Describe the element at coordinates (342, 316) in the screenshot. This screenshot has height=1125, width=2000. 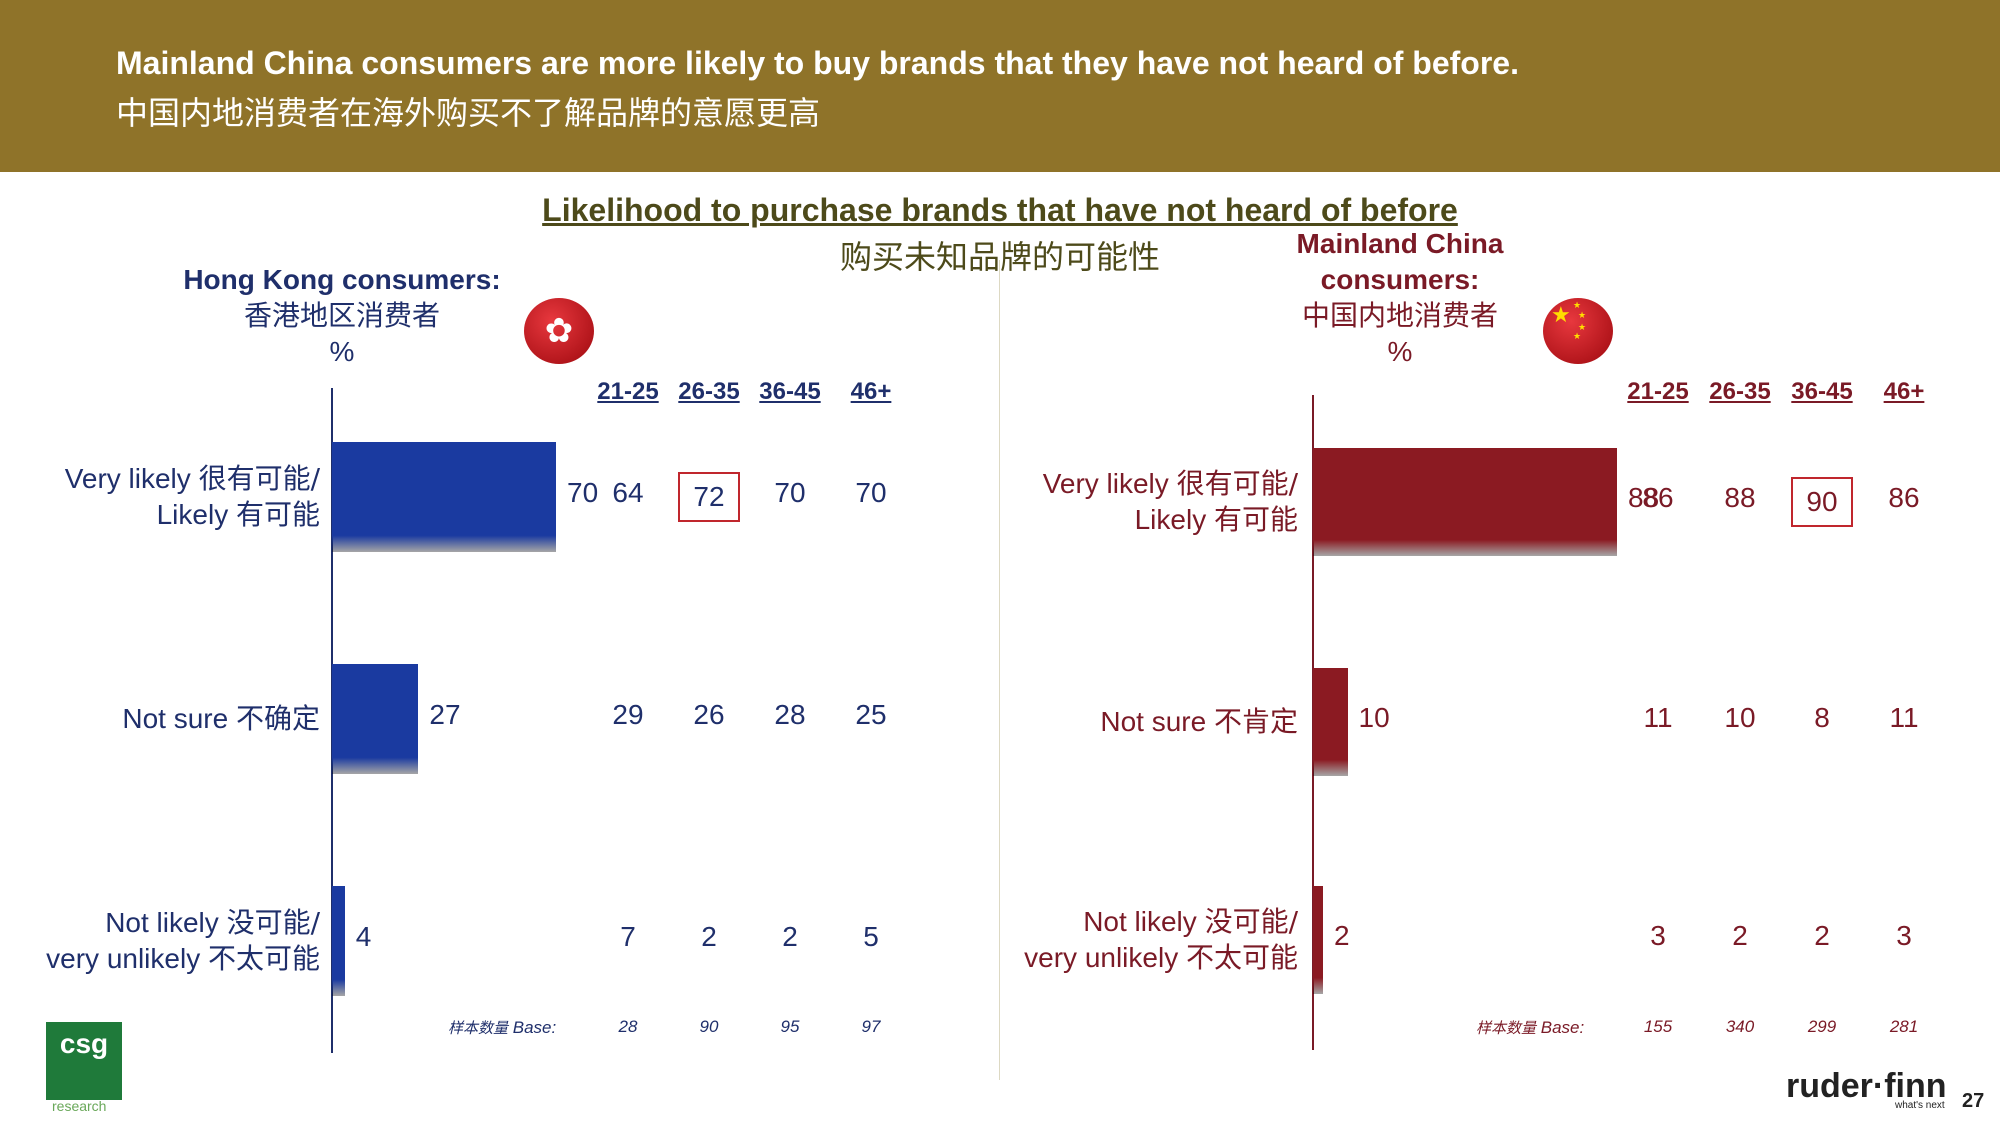
I see `hk-panel-heading: Hong Kong consumers: 香港地区消费者 %` at that location.